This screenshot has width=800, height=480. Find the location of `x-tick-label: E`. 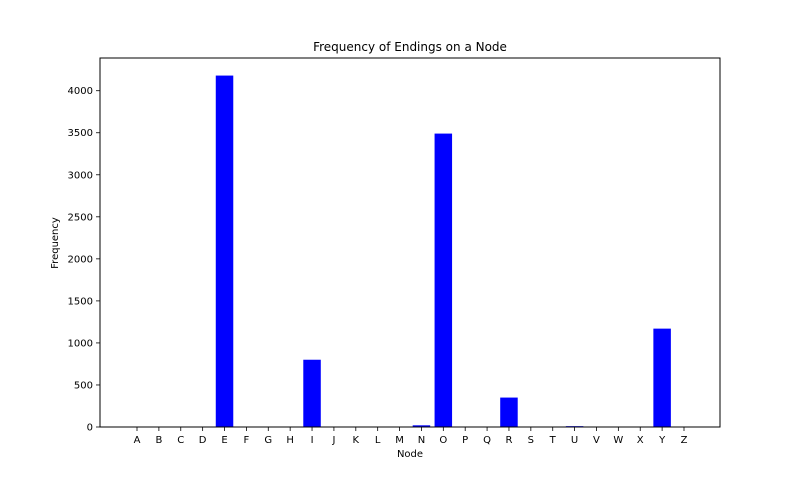

x-tick-label: E is located at coordinates (224, 440).